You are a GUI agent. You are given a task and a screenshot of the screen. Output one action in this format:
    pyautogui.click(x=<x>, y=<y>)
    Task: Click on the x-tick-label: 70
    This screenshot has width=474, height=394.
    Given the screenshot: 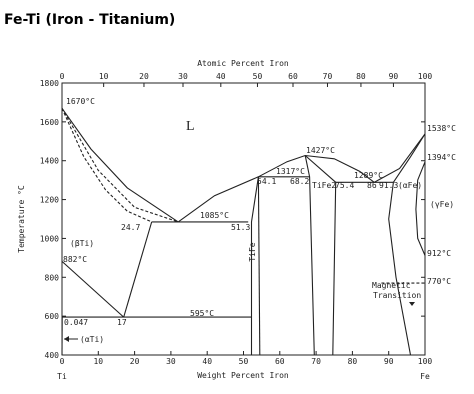 What is the action you would take?
    pyautogui.click(x=316, y=361)
    